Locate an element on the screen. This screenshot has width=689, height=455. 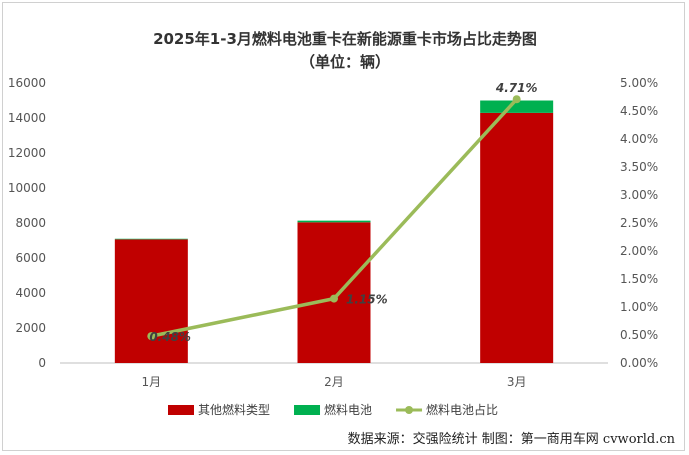
x-tick-label: 2月 is located at coordinates (334, 382).